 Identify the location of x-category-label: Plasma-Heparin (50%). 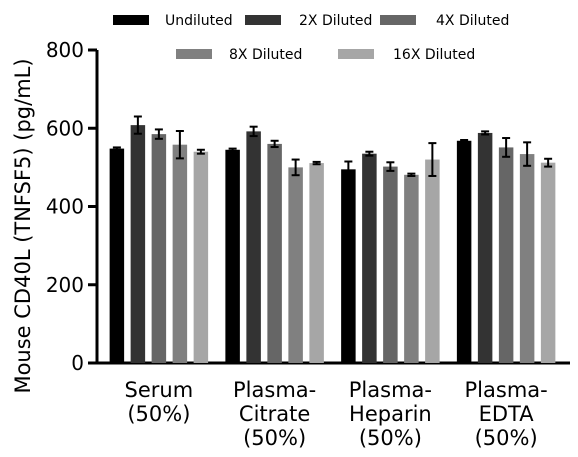
(390, 414).